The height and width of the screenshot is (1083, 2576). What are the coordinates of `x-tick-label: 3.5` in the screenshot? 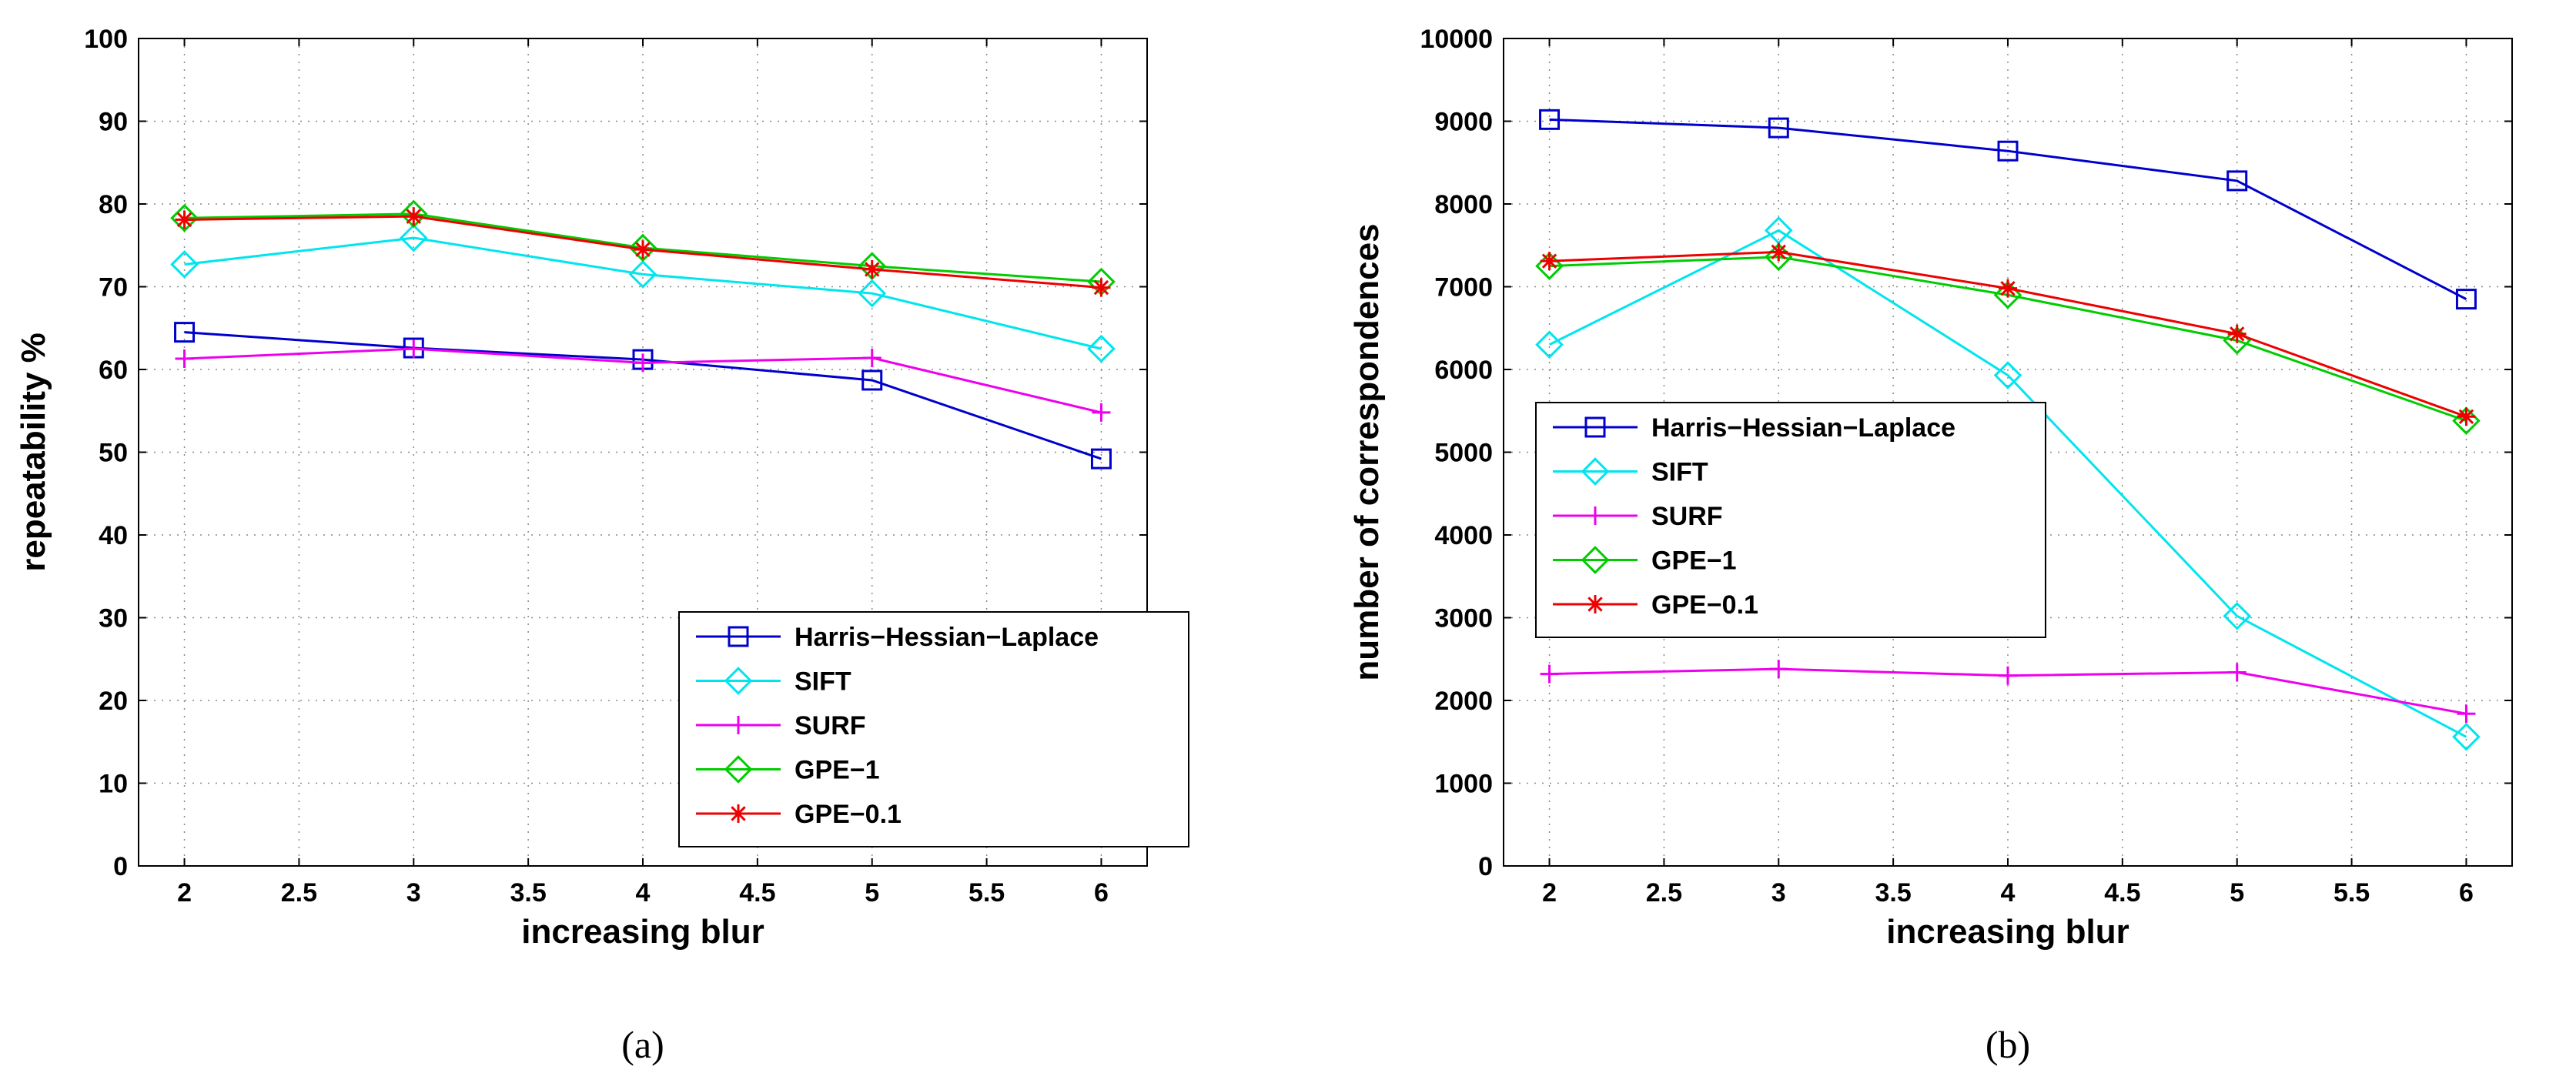 It's located at (1893, 893).